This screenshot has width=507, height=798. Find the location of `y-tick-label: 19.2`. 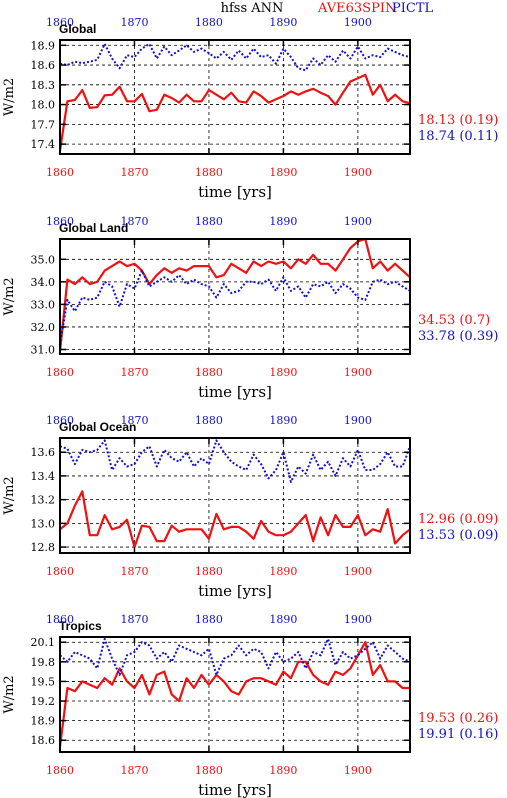

y-tick-label: 19.2 is located at coordinates (43, 701).